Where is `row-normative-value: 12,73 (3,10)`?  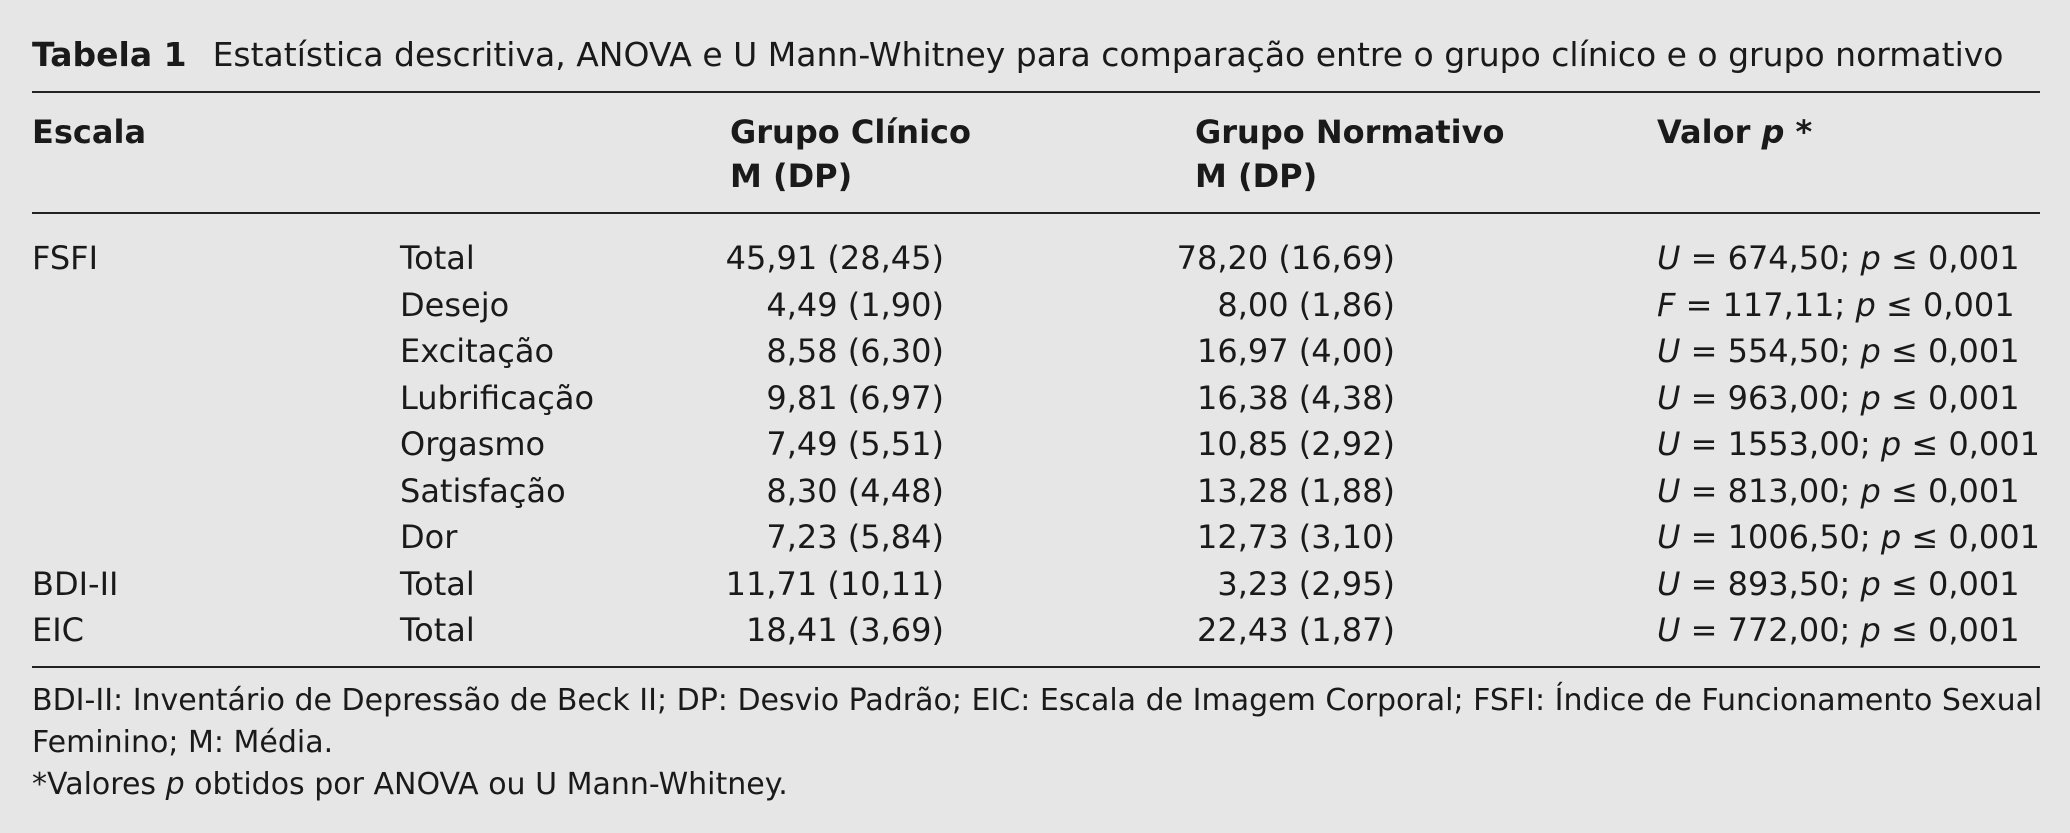 row-normative-value: 12,73 (3,10) is located at coordinates (1296, 537).